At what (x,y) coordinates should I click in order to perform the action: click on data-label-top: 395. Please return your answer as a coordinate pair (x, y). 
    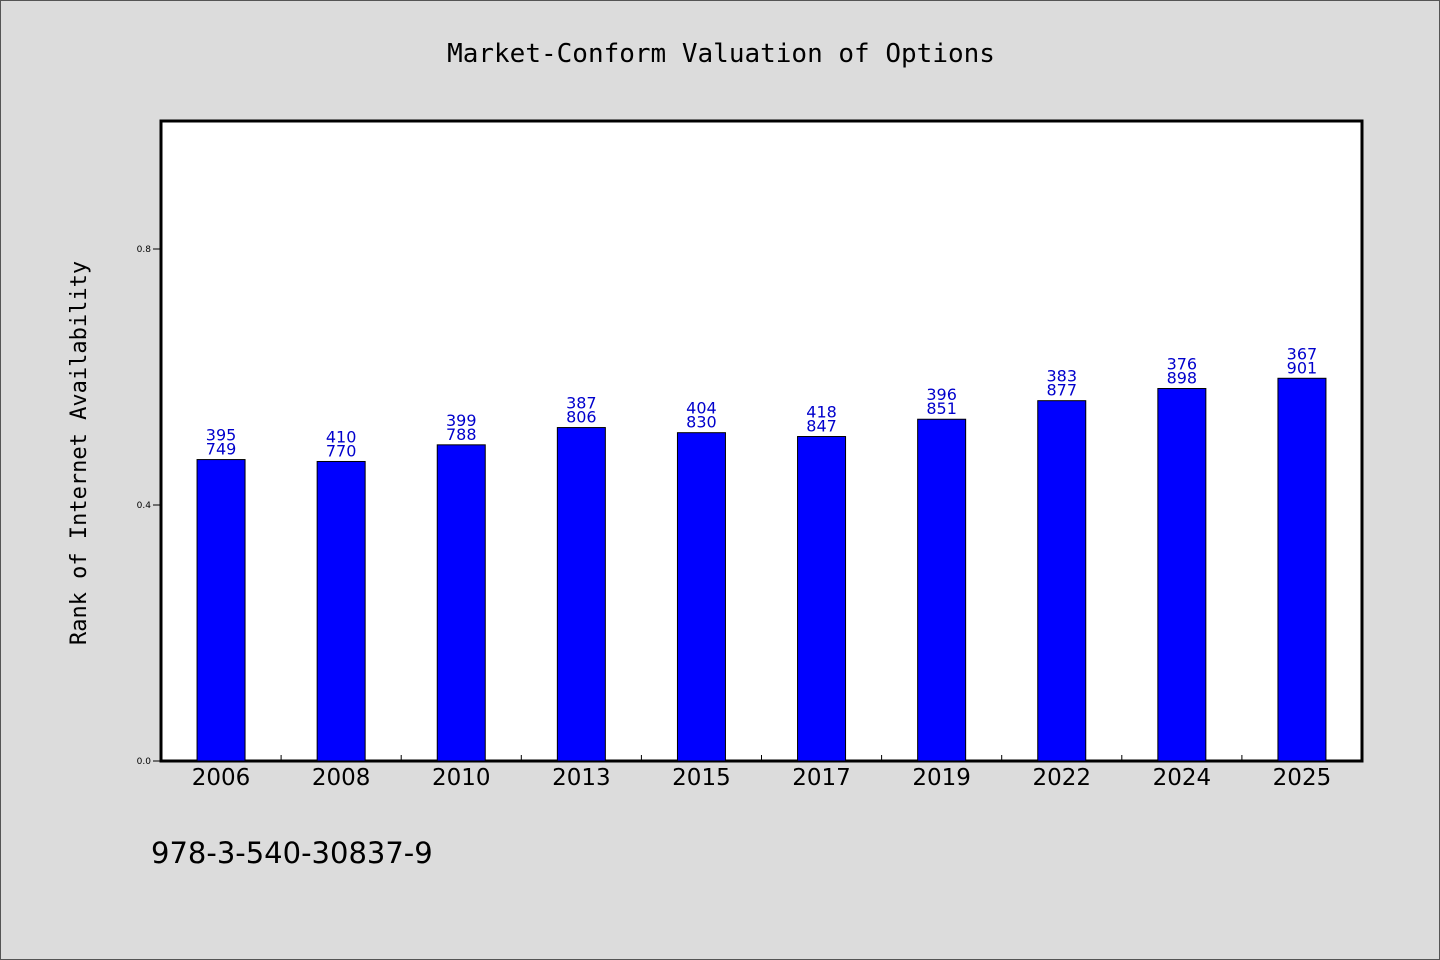
    Looking at the image, I should click on (221, 435).